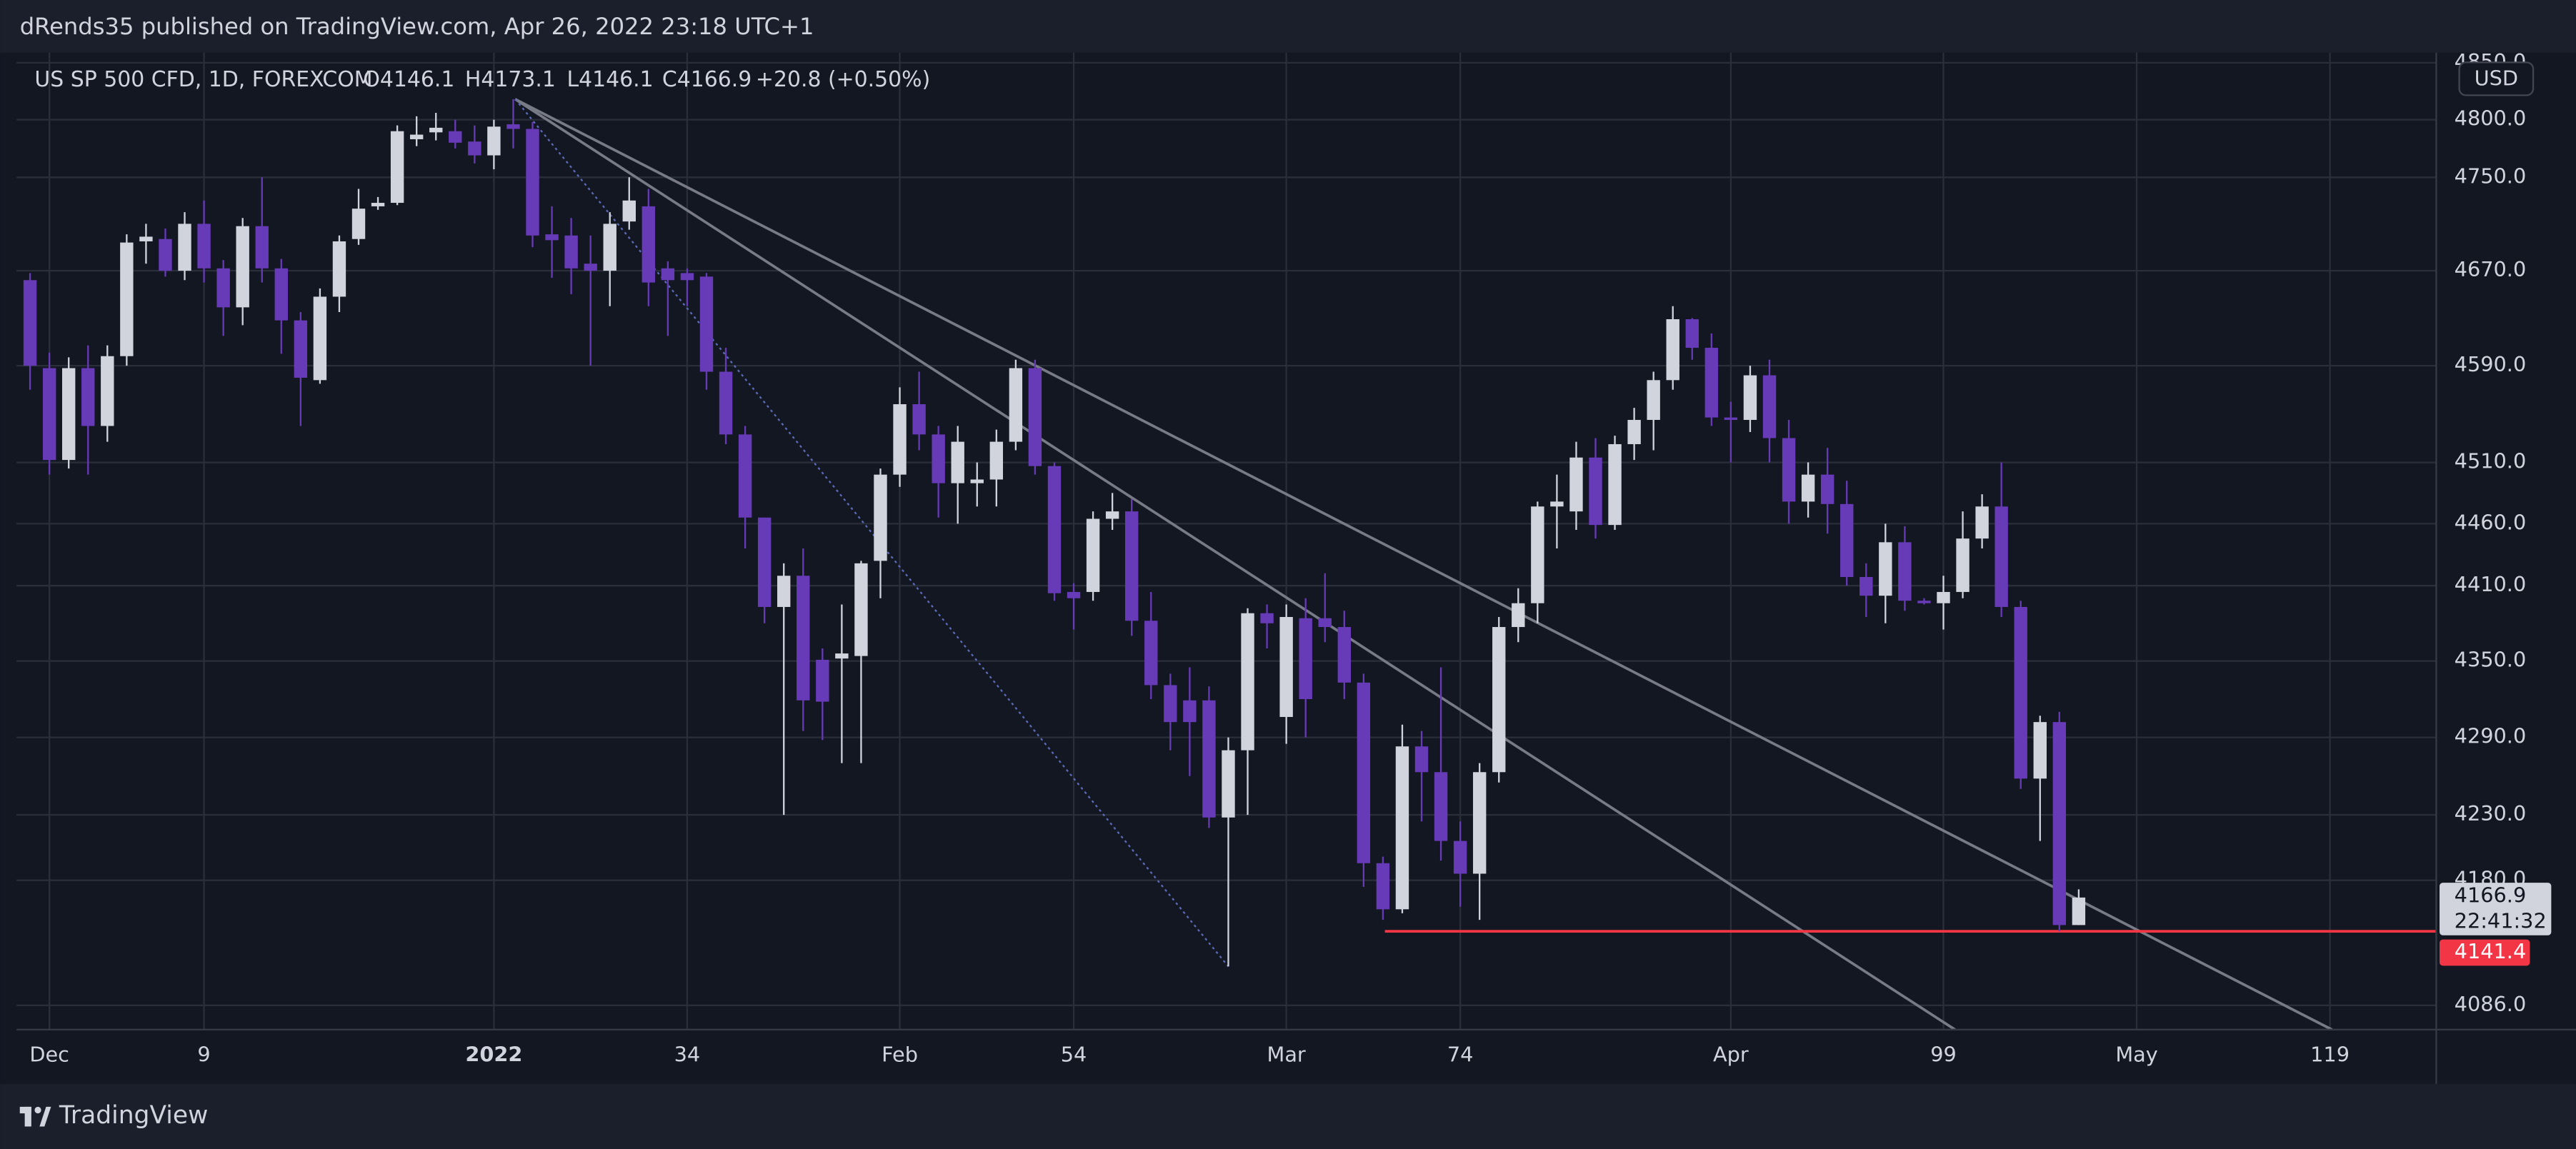 Image resolution: width=2576 pixels, height=1149 pixels. What do you see at coordinates (2491, 895) in the screenshot?
I see `price-label: 4166.9` at bounding box center [2491, 895].